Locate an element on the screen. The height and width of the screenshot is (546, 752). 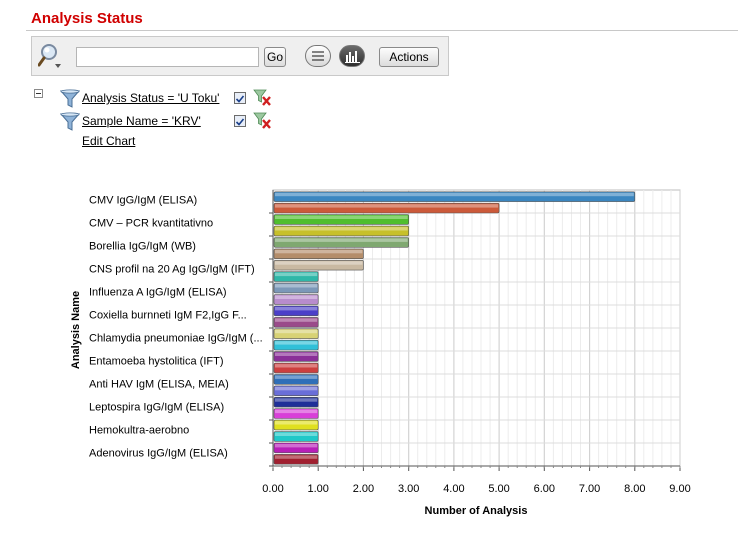
search-icon is located at coordinates (50, 56).